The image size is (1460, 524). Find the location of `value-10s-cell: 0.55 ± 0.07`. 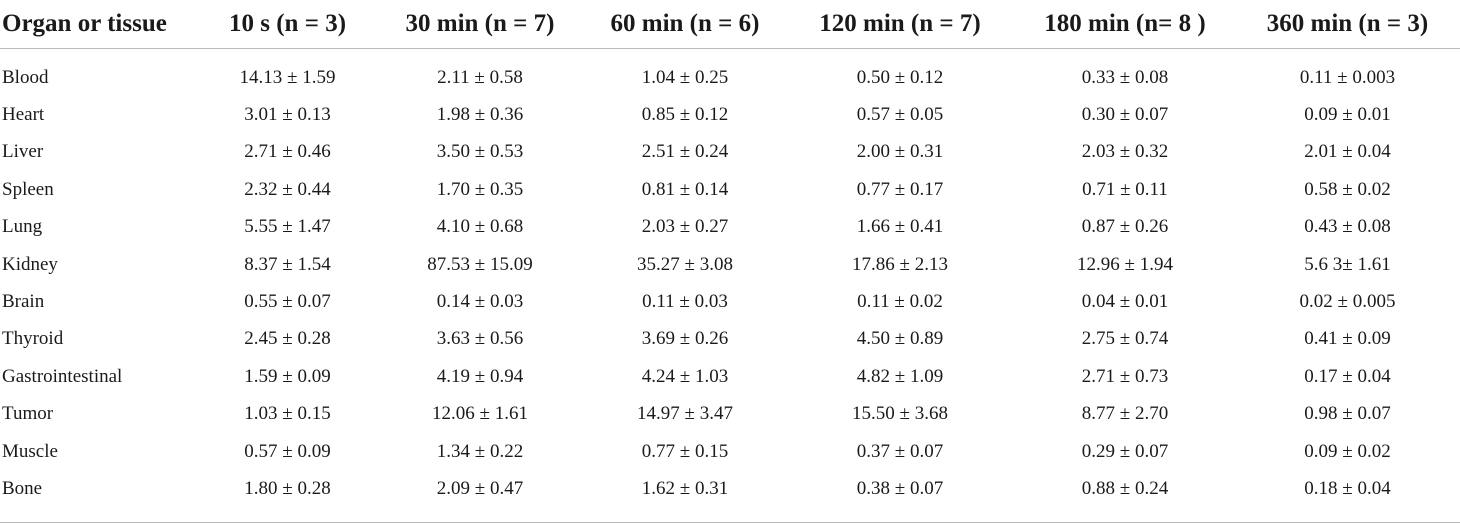

value-10s-cell: 0.55 ± 0.07 is located at coordinates (287, 302).